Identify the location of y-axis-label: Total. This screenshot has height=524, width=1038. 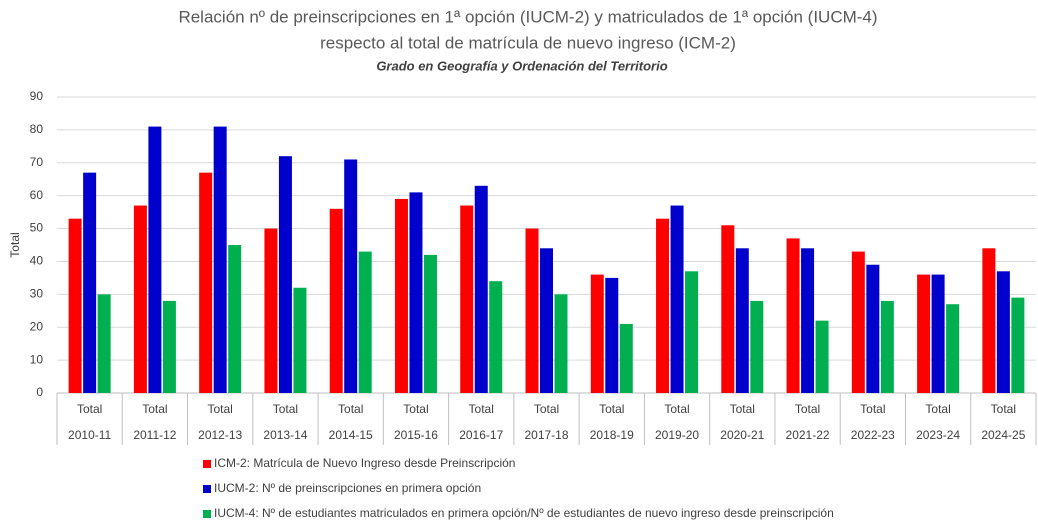
(15, 244).